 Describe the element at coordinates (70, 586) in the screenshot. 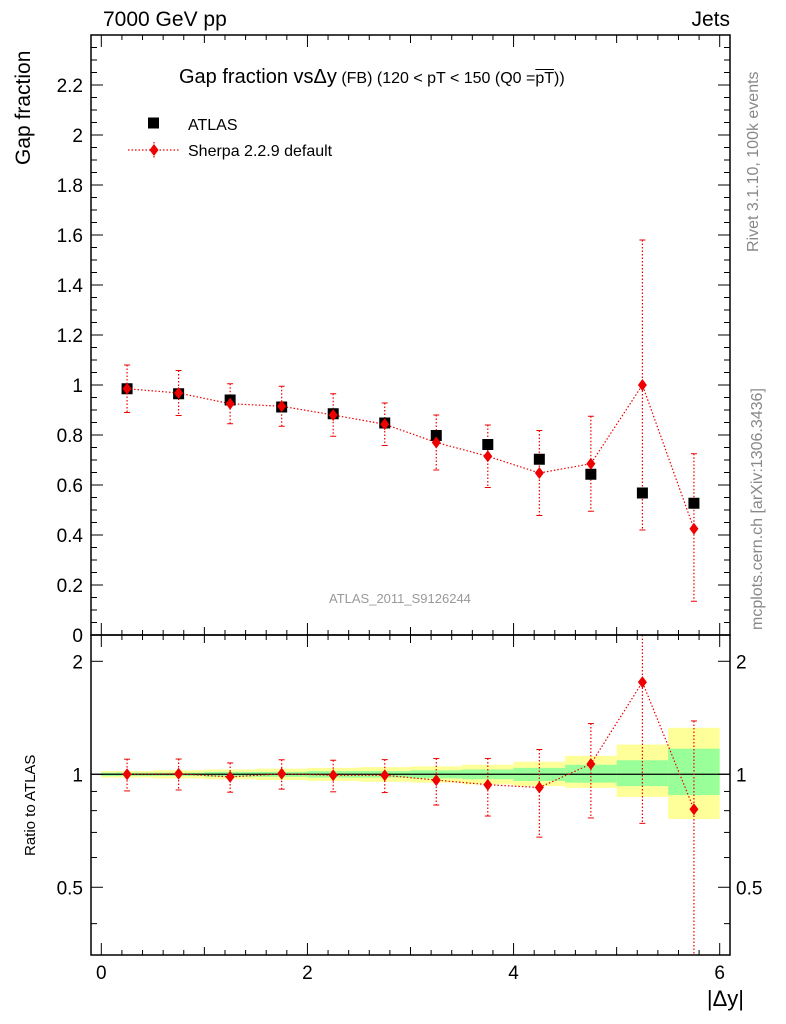

I see `y-tick-label-top: 0.2` at that location.